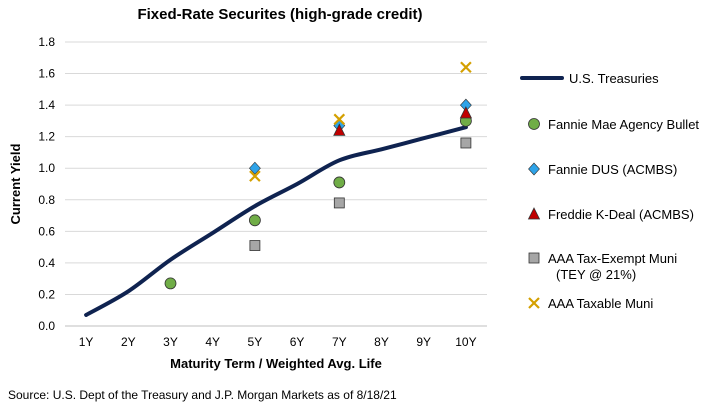 This screenshot has width=706, height=408. Describe the element at coordinates (255, 342) in the screenshot. I see `x-tick-label: 5Y` at that location.